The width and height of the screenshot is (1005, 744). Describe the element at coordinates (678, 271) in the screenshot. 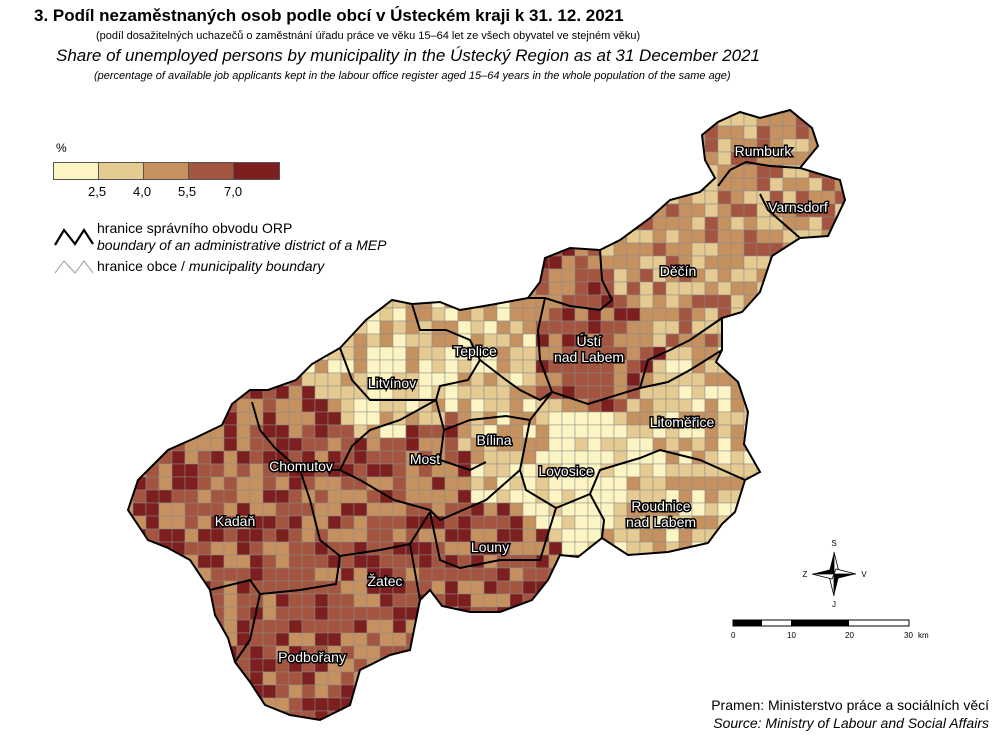

I see `district-label: Děčín` at that location.